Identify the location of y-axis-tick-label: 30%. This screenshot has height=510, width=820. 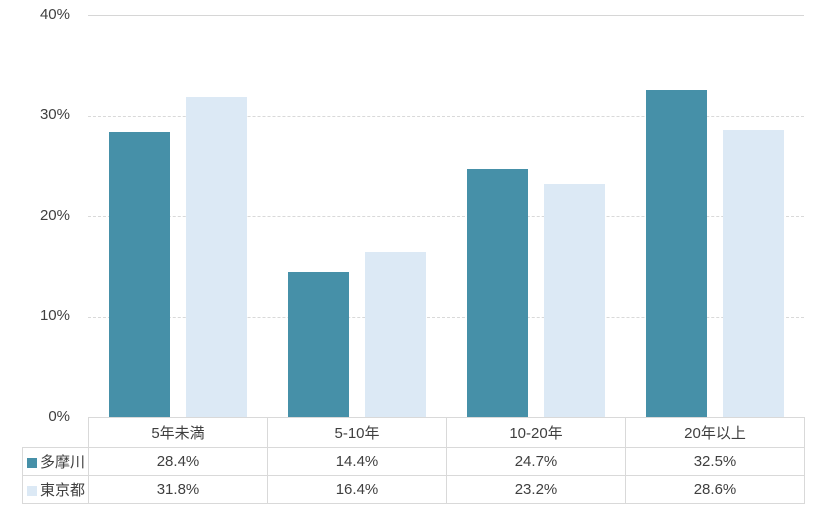
(54, 114).